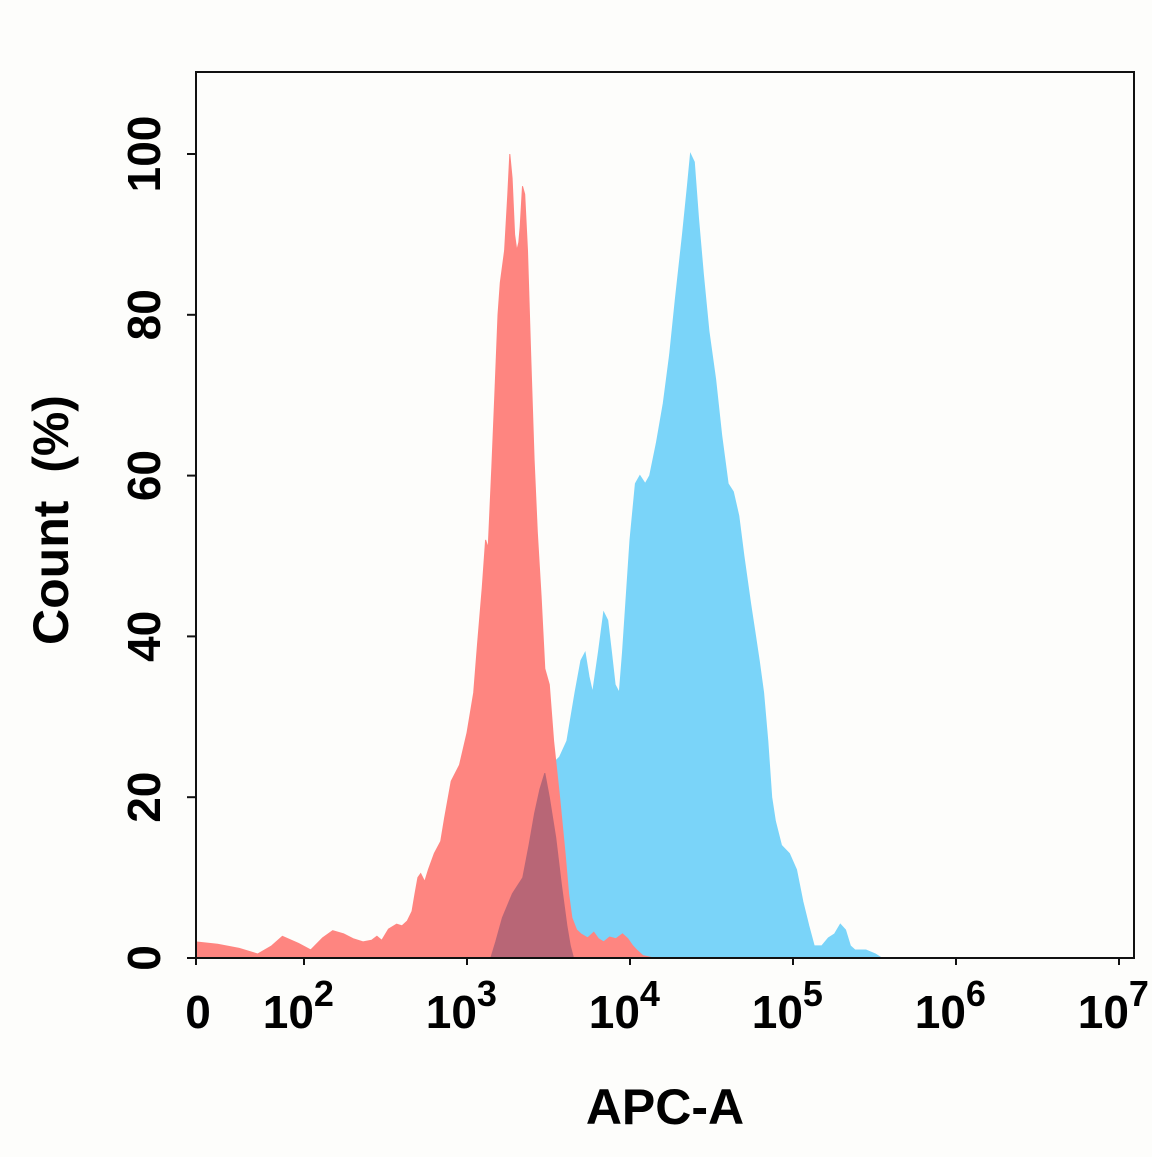  What do you see at coordinates (461, 1005) in the screenshot?
I see `x-tick-label: 10³` at bounding box center [461, 1005].